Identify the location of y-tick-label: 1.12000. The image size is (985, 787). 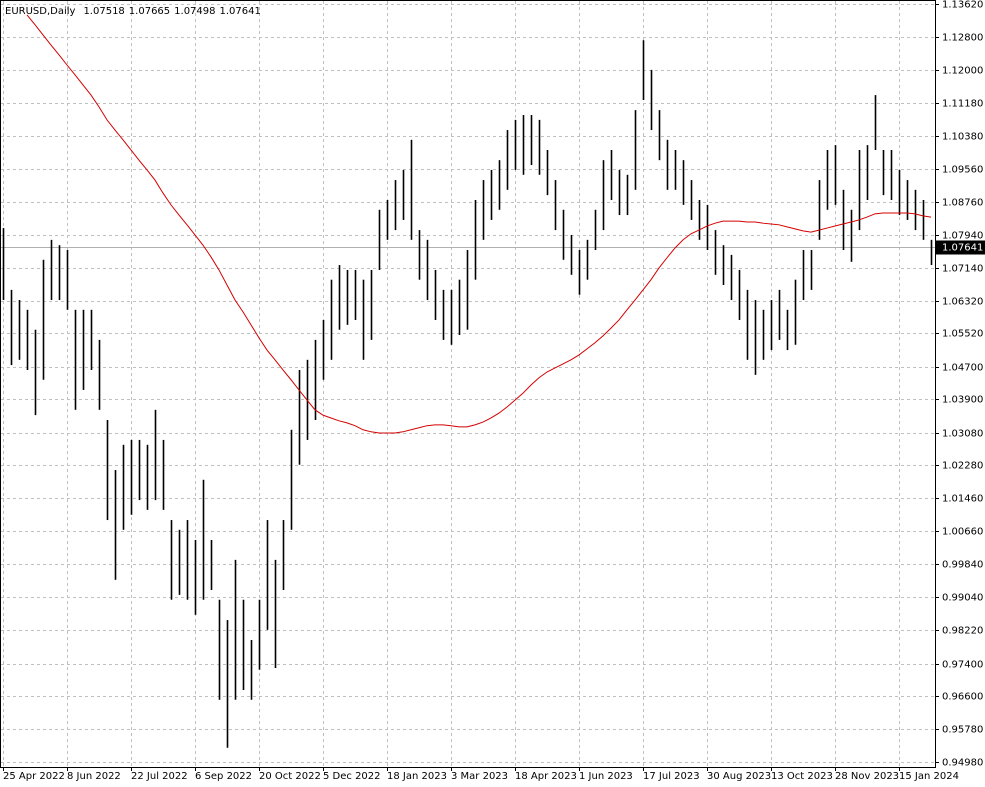
(962, 71).